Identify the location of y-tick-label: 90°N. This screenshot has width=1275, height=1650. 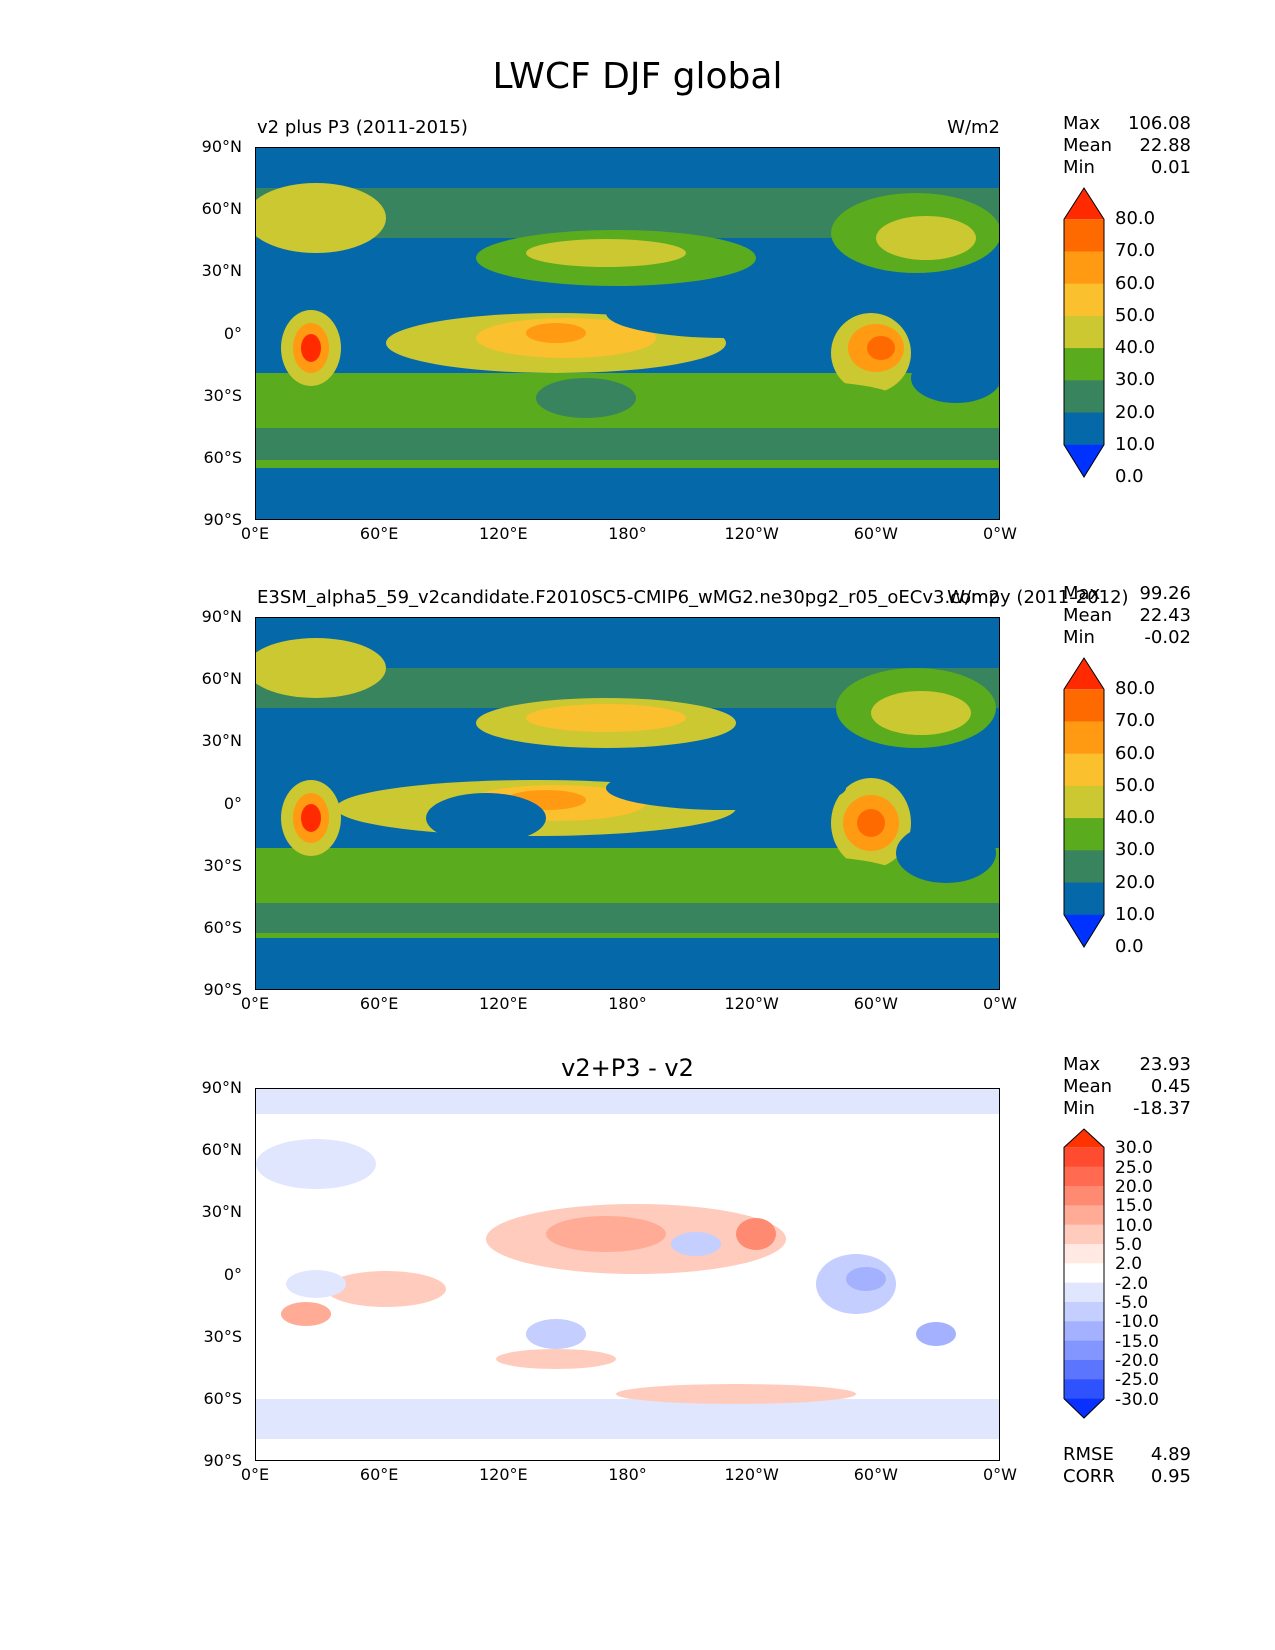
(221, 616).